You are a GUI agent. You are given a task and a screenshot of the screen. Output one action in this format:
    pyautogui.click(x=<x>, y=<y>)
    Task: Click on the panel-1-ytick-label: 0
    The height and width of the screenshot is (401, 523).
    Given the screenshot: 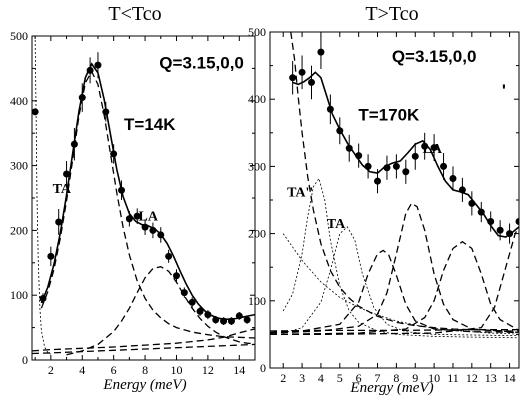 What is the action you would take?
    pyautogui.click(x=25, y=360)
    